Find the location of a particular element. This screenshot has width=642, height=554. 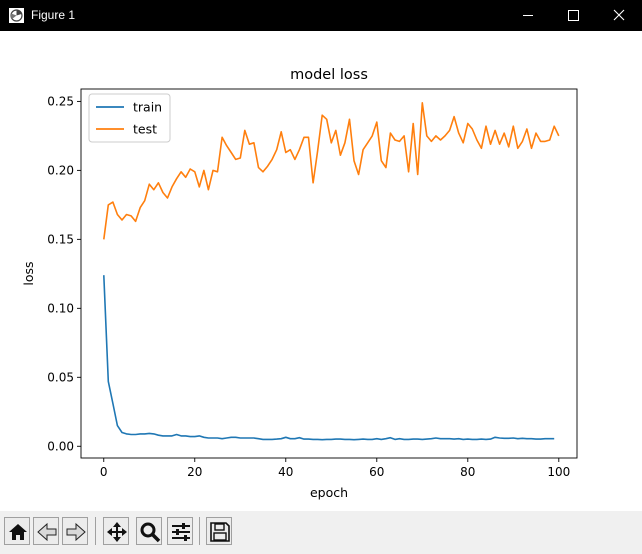

y-tick-label: 0.20 is located at coordinates (60, 170).